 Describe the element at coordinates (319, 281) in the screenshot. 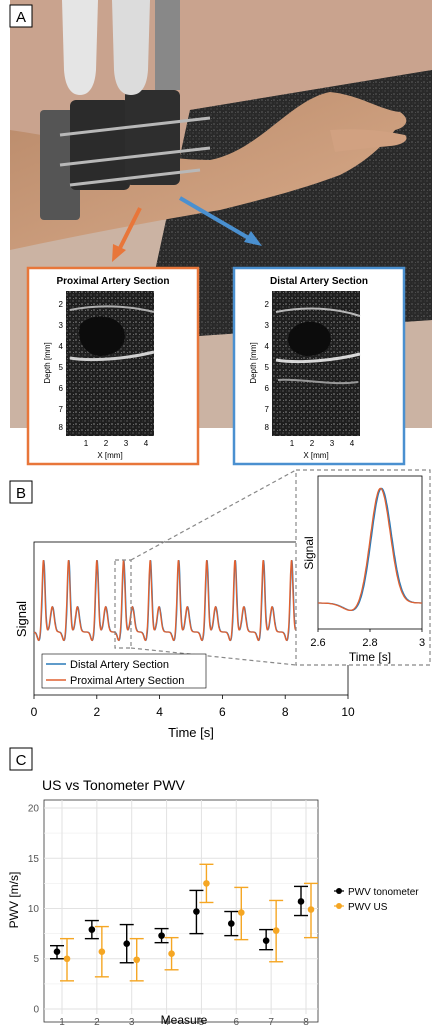

I see `distal-inset-title: Distal Artery Section` at that location.